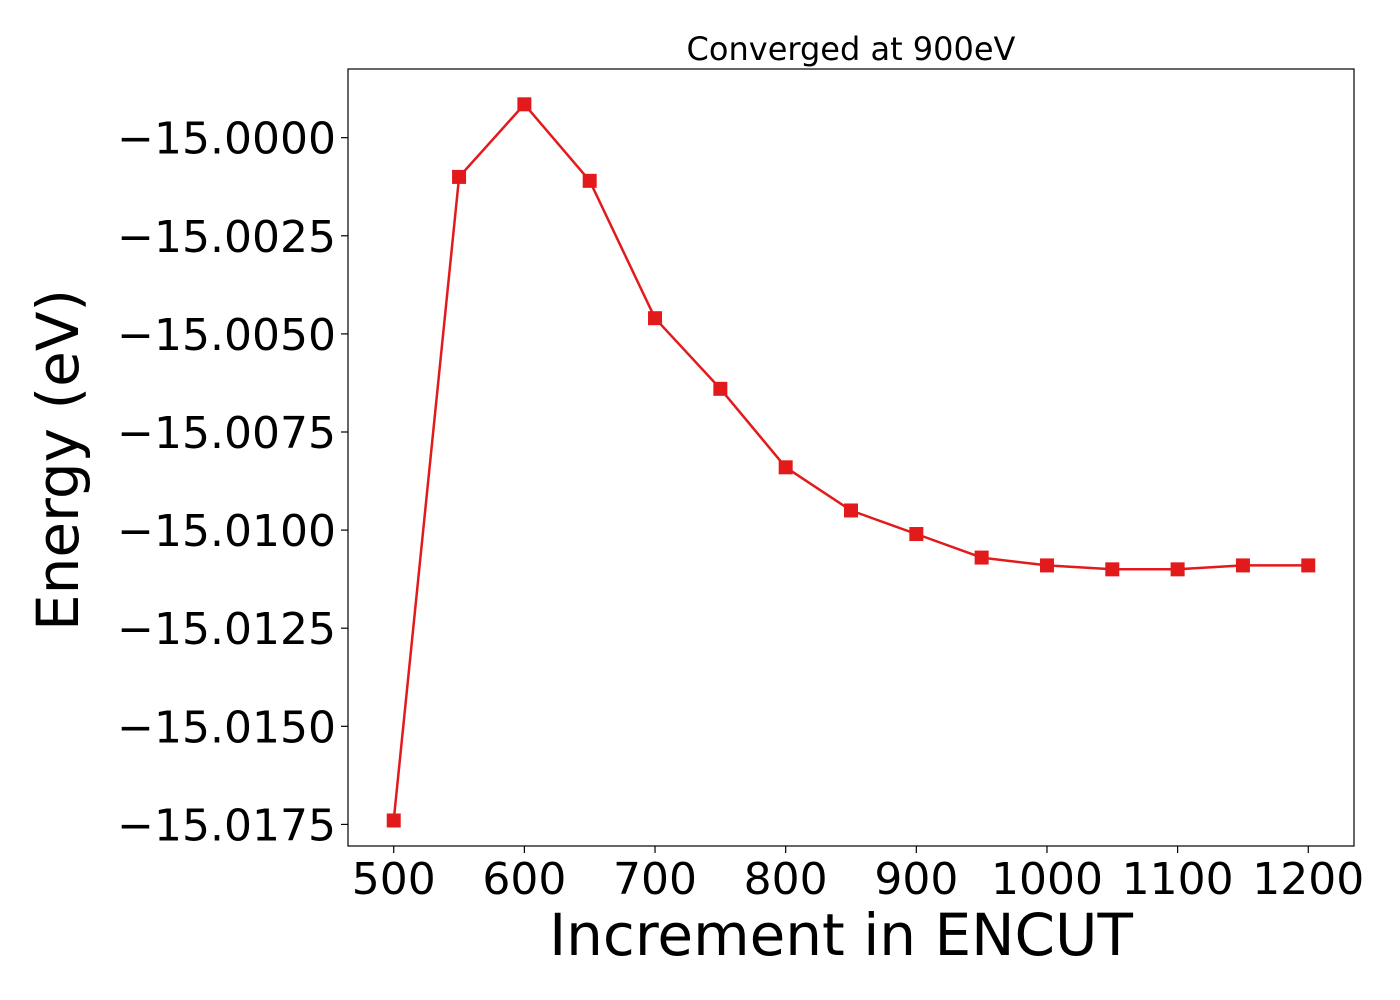  I want to click on x-tick-label: 1000, so click(1047, 879).